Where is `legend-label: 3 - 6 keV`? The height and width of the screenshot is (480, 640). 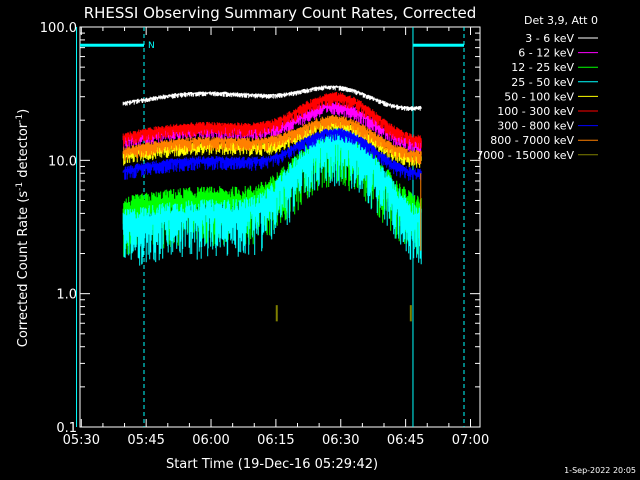 legend-label: 3 - 6 keV is located at coordinates (549, 38).